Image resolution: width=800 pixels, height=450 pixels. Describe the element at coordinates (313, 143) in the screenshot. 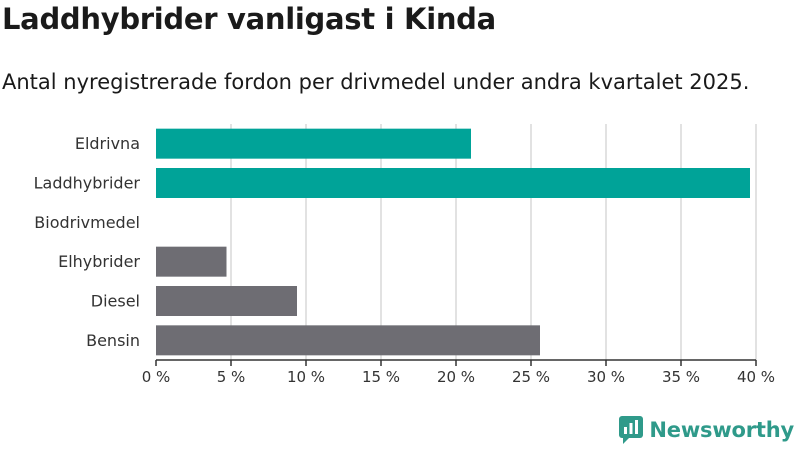

I see `bar-eldrivna` at that location.